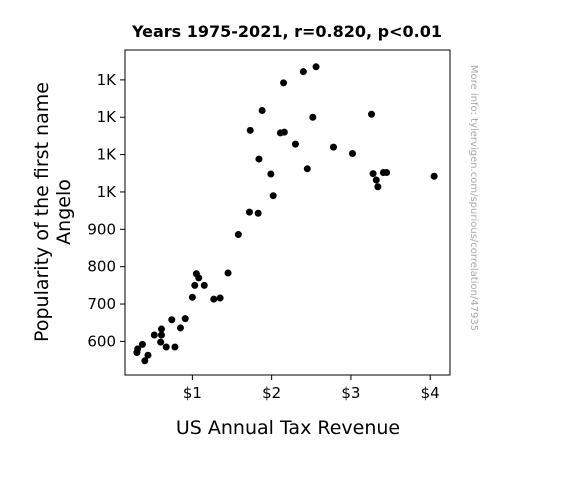 This screenshot has width=575, height=500. Describe the element at coordinates (288, 428) in the screenshot. I see `x-axis-label: US Annual Tax Revenue` at that location.